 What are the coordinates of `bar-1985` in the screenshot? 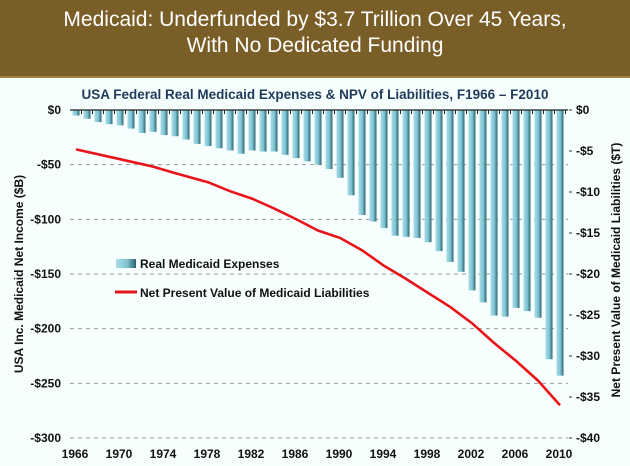 It's located at (285, 132).